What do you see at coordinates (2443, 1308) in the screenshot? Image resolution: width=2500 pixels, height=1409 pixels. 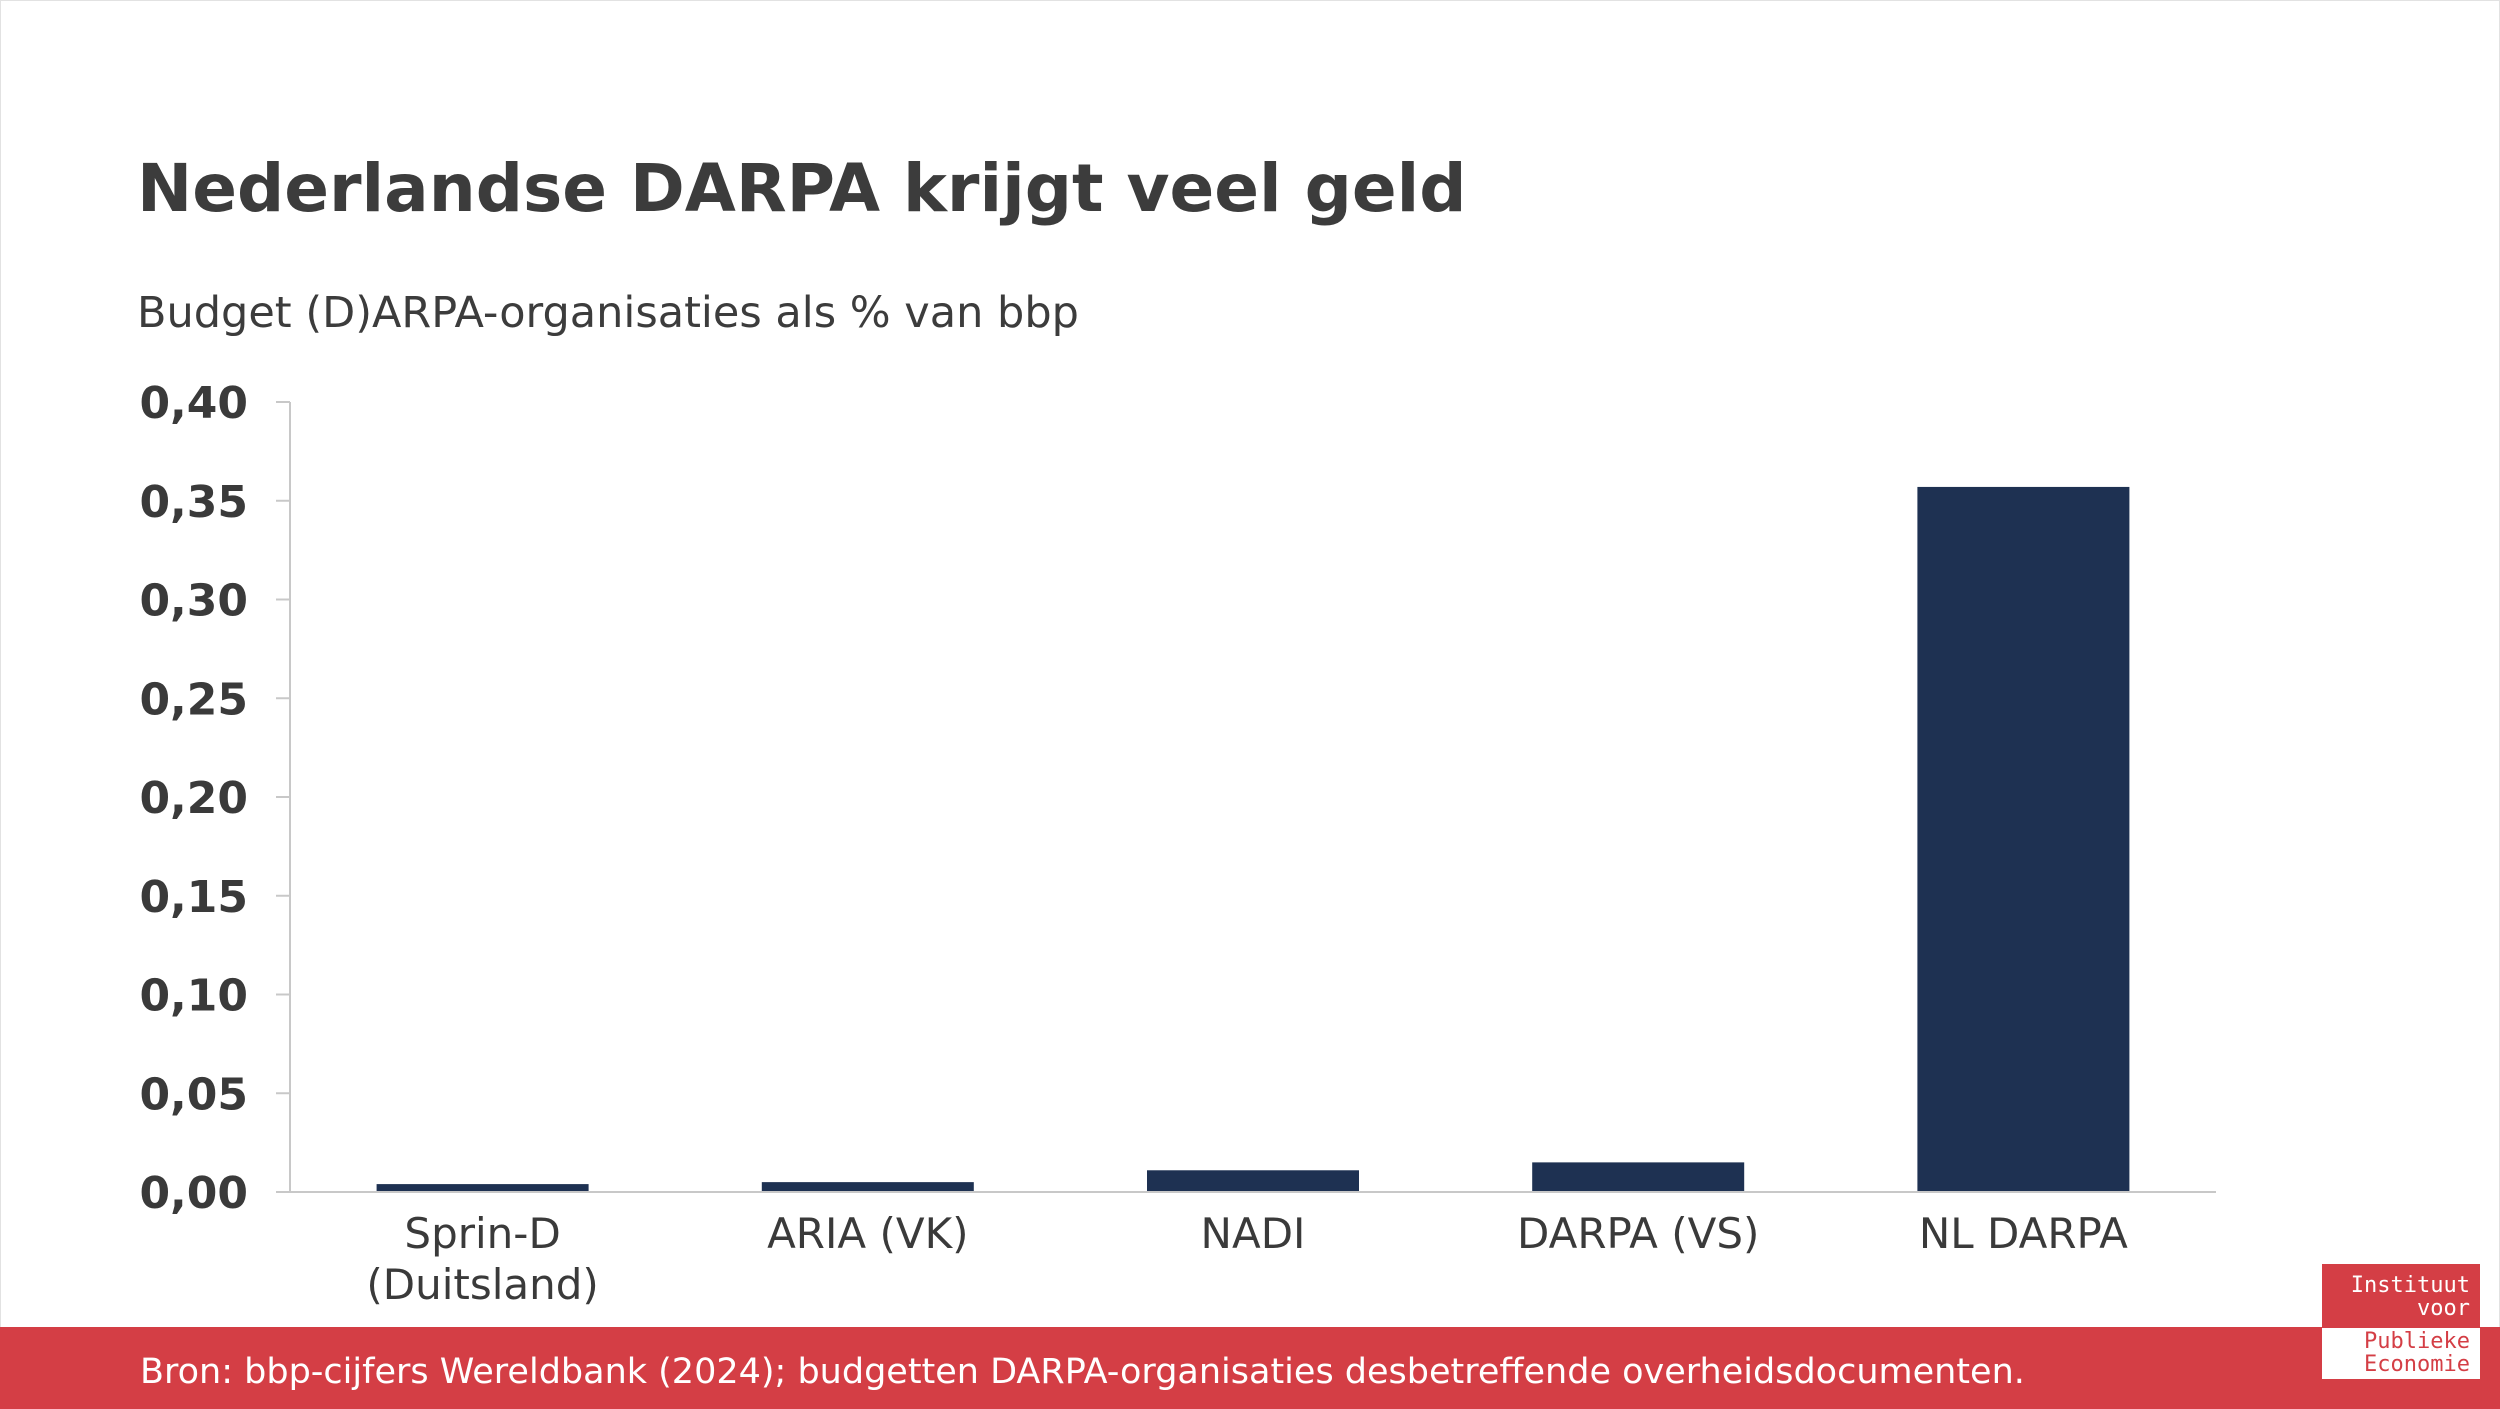 I see `logo-line-2: voor` at bounding box center [2443, 1308].